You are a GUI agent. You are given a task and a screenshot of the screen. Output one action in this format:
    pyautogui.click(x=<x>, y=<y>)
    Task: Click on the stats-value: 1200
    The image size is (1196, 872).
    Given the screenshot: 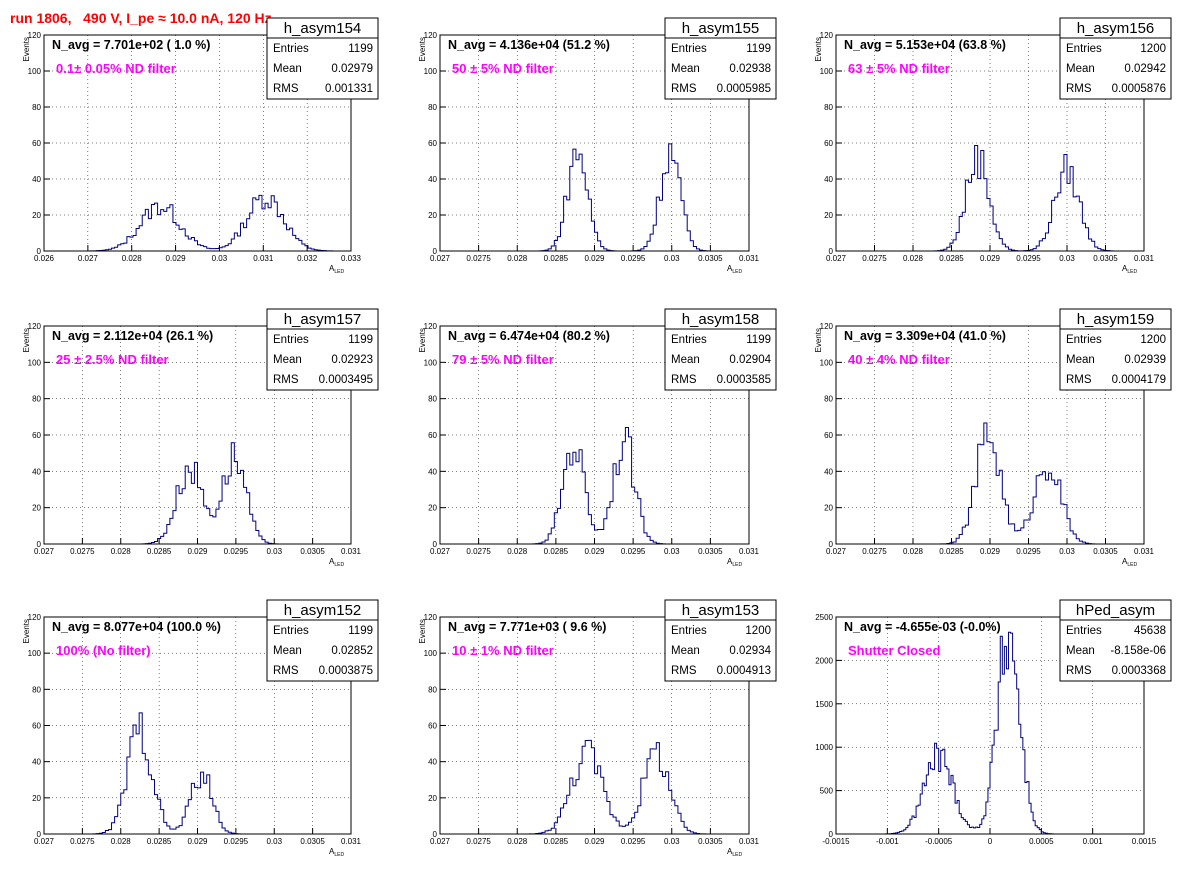 What is the action you would take?
    pyautogui.click(x=758, y=631)
    